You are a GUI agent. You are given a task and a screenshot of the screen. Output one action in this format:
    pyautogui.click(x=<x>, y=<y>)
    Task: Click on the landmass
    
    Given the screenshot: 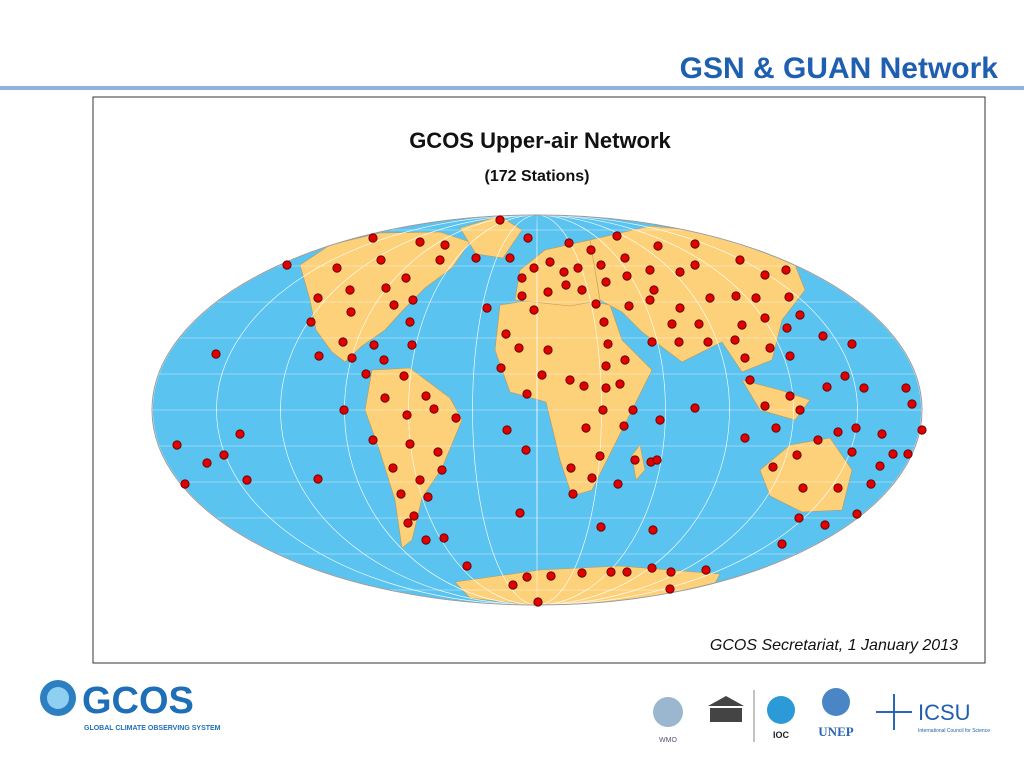 What is the action you would take?
    pyautogui.click(x=806, y=475)
    